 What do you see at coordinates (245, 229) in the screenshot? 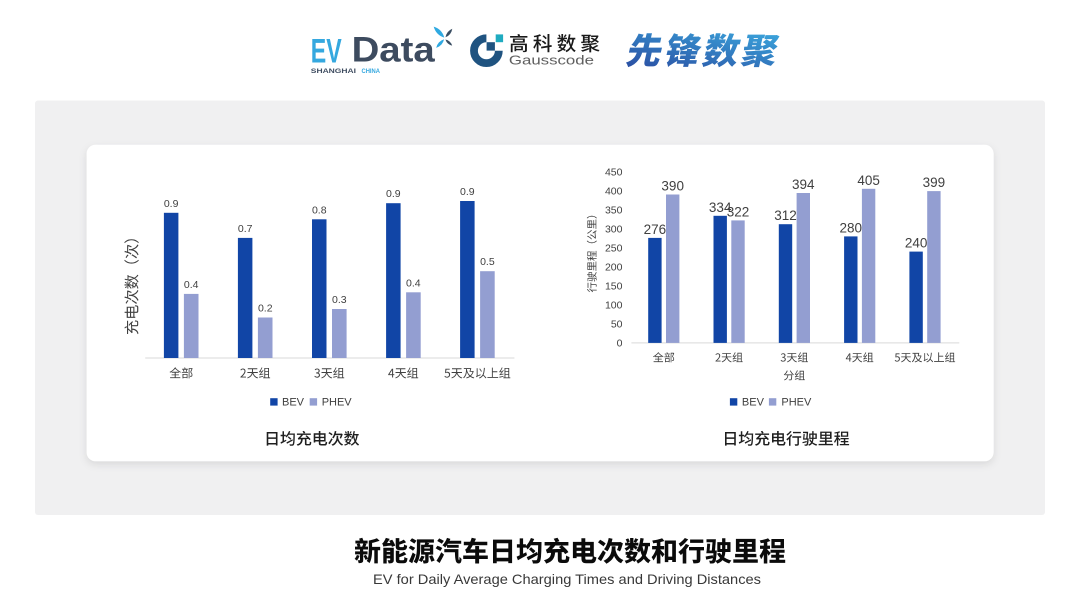
I see `svg-text: 0.7` at bounding box center [245, 229].